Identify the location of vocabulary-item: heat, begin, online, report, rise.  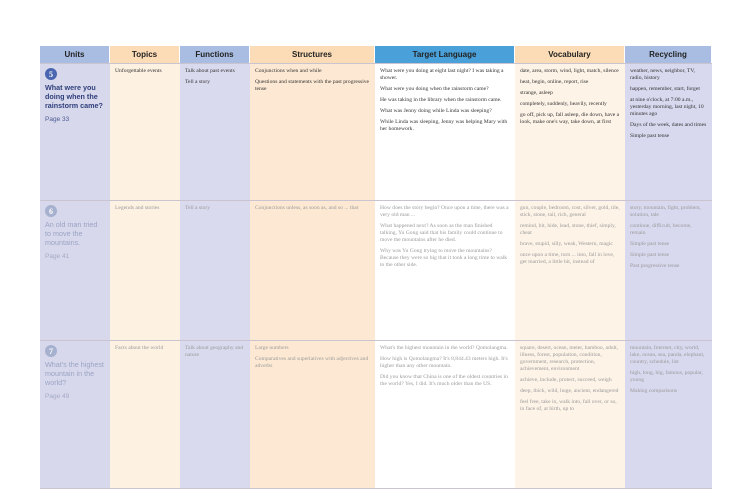
(554, 82).